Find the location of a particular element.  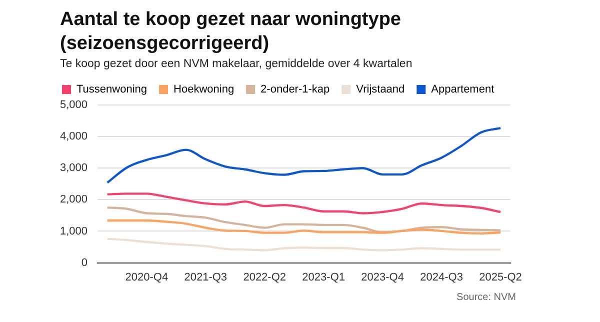

y-tick-label: 2,000 is located at coordinates (74, 200).